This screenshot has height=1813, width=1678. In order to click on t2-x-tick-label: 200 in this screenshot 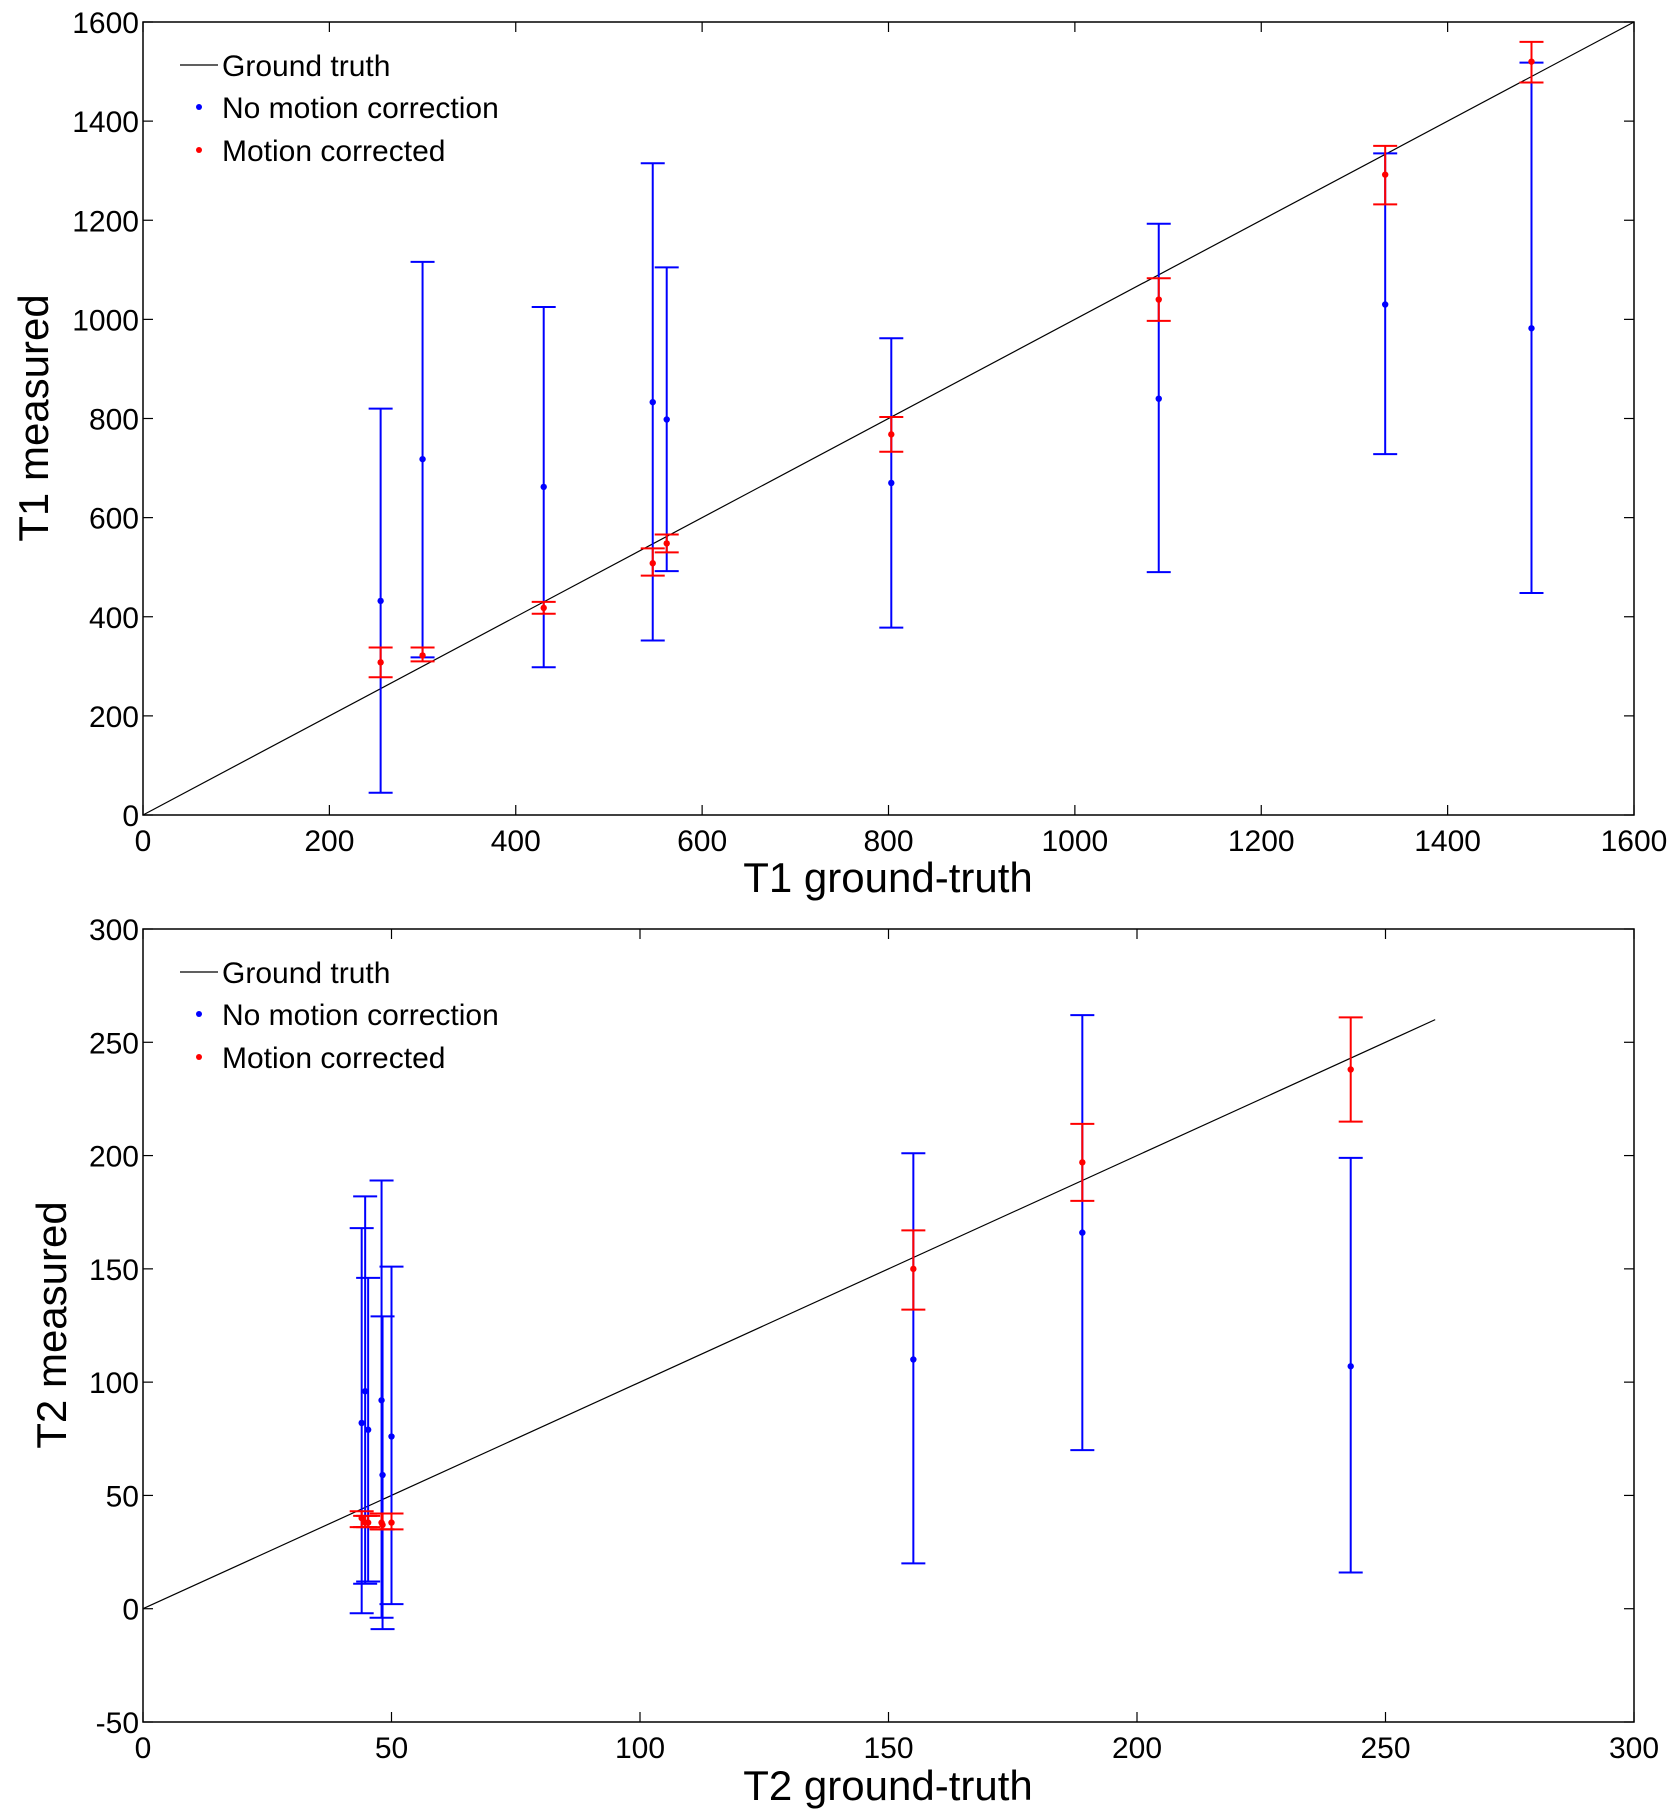, I will do `click(1137, 1748)`.